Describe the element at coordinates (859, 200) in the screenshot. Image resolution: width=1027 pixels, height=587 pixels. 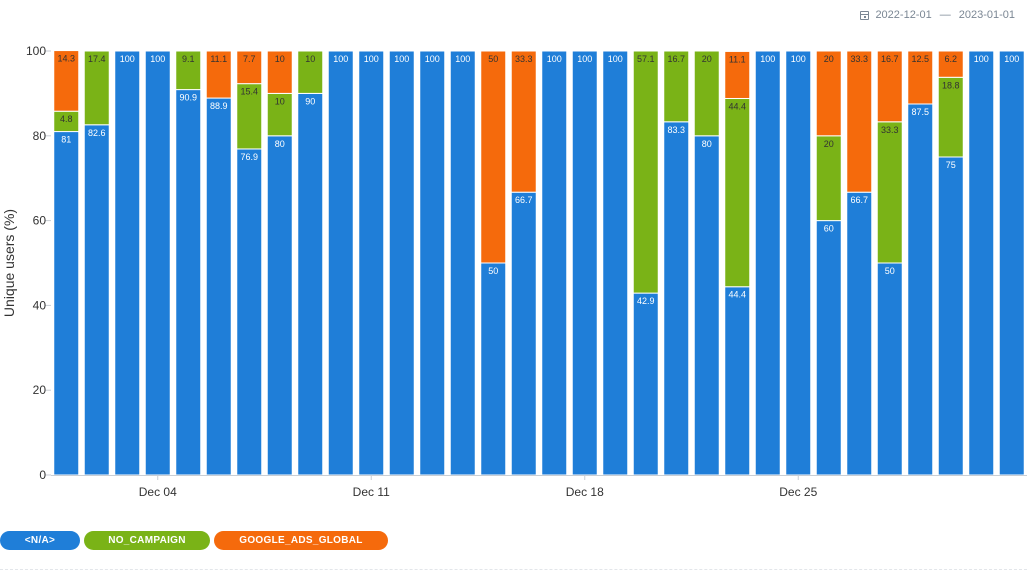
I see `data-label: 66.7` at that location.